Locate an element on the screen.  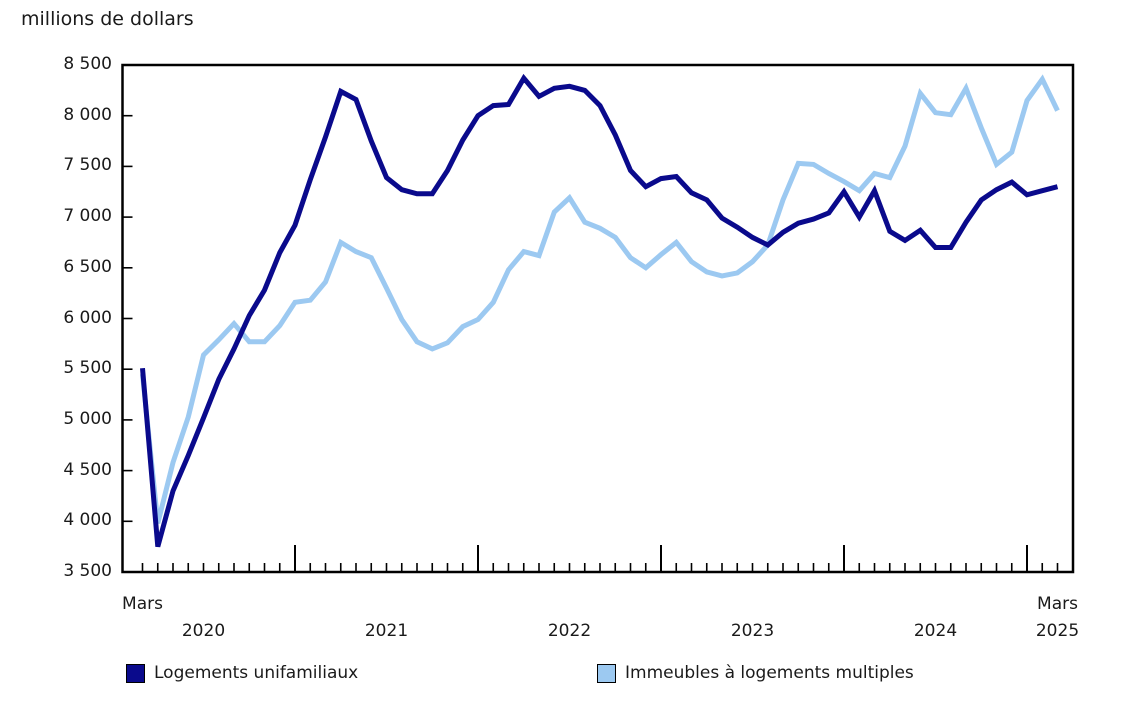
y-axis-label: 8 000 is located at coordinates (87, 114).